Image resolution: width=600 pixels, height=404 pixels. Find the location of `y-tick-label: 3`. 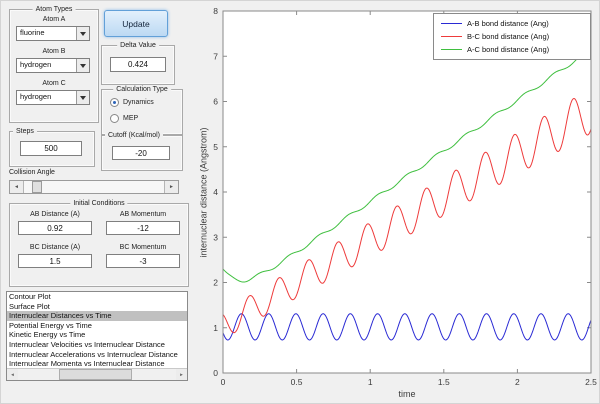

y-tick-label: 3 is located at coordinates (215, 237).